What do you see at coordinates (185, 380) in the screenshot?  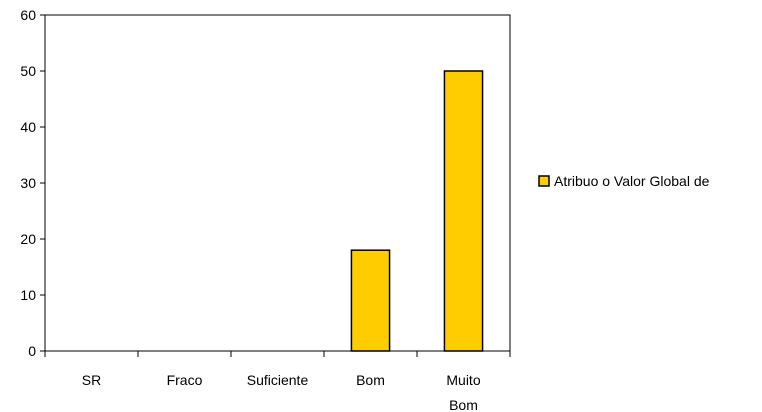 I see `x-tick-label: Fraco` at bounding box center [185, 380].